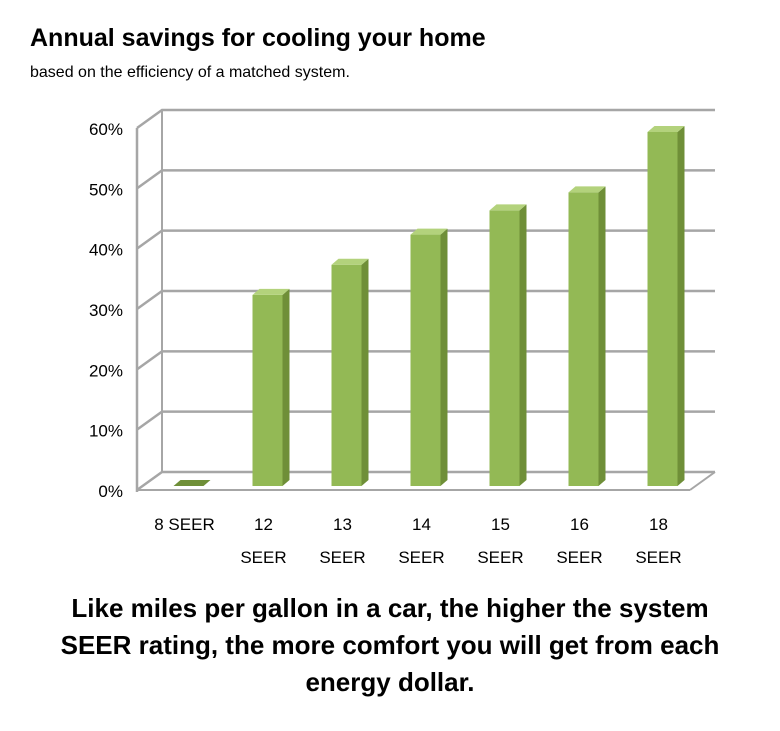 The image size is (780, 731). Describe the element at coordinates (106, 370) in the screenshot. I see `y-tick-label: 20%` at that location.